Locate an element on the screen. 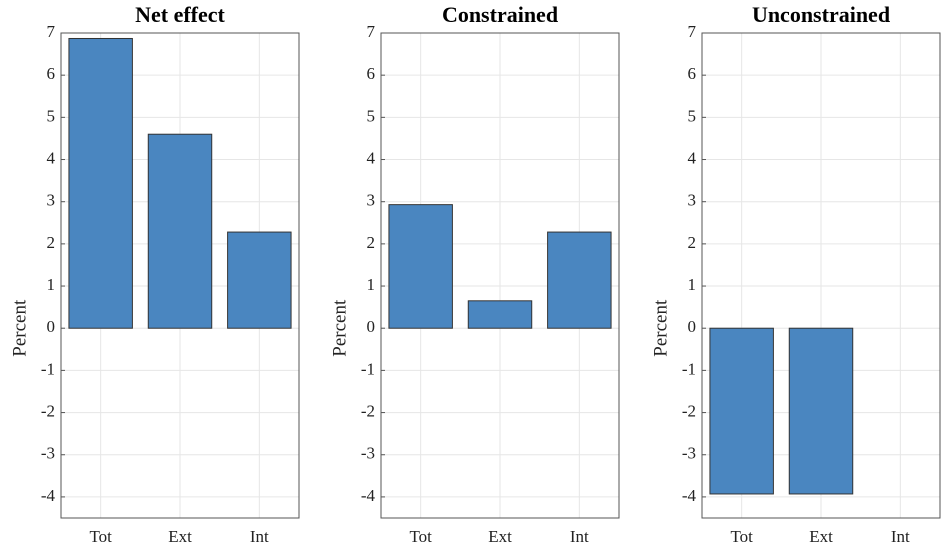  chart-title: Unconstrained is located at coordinates (821, 14).